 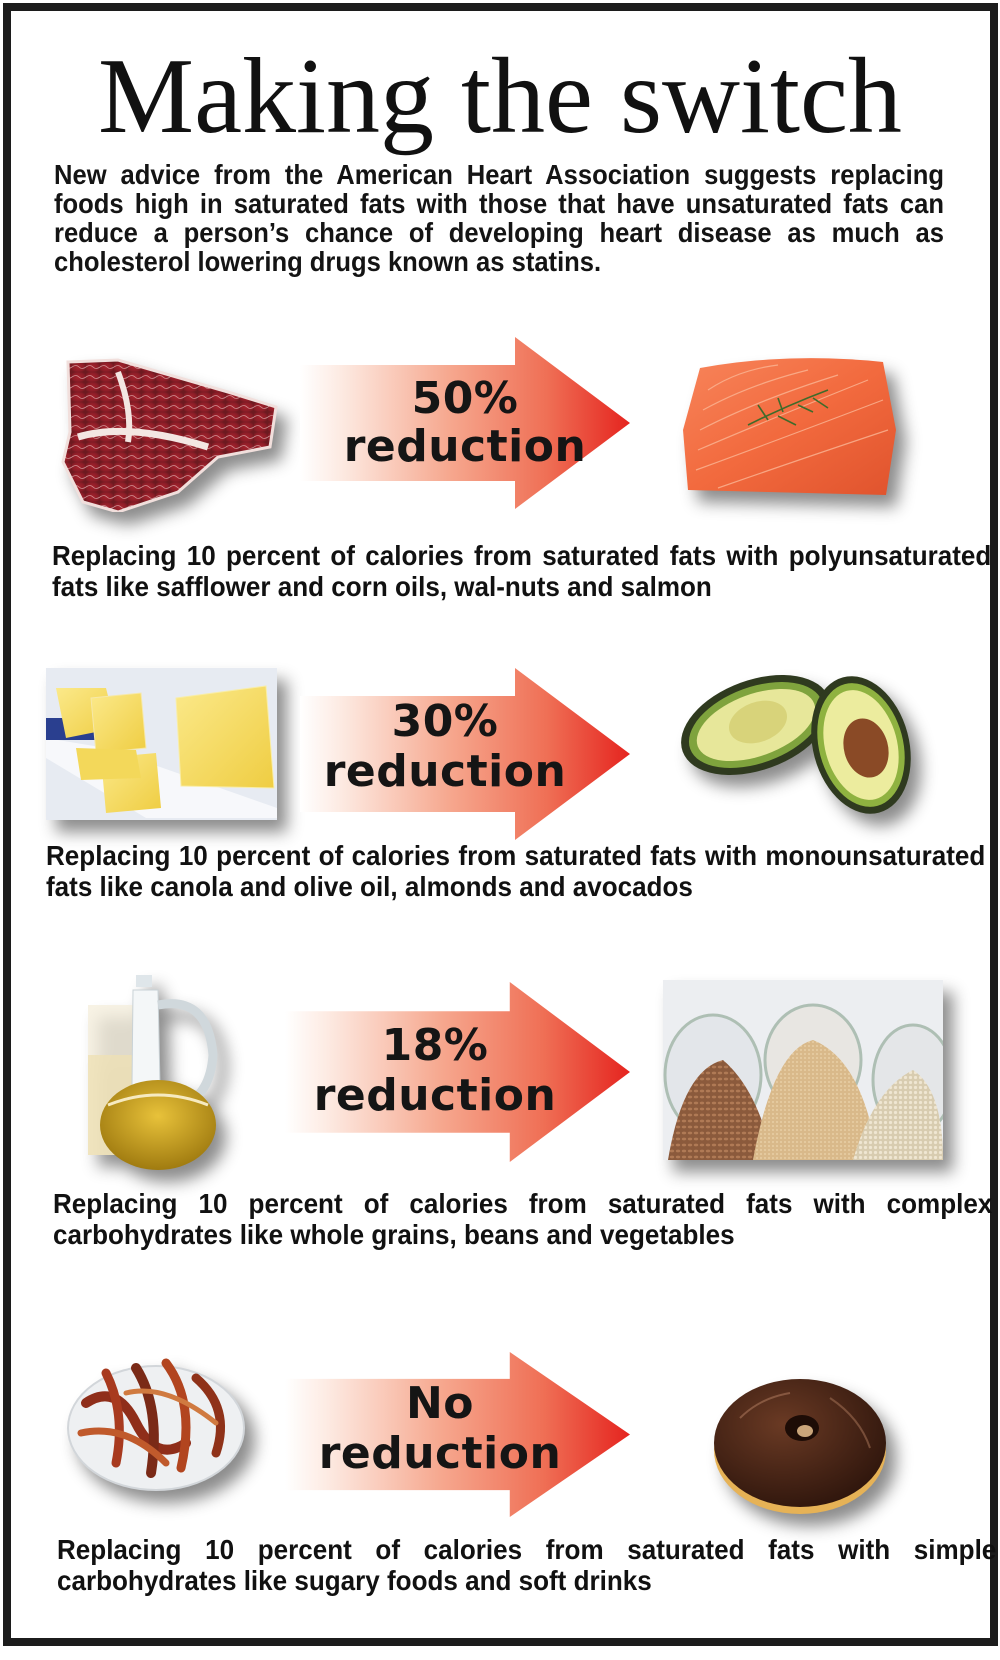 What do you see at coordinates (465, 398) in the screenshot?
I see `reduction-percent: 50%` at bounding box center [465, 398].